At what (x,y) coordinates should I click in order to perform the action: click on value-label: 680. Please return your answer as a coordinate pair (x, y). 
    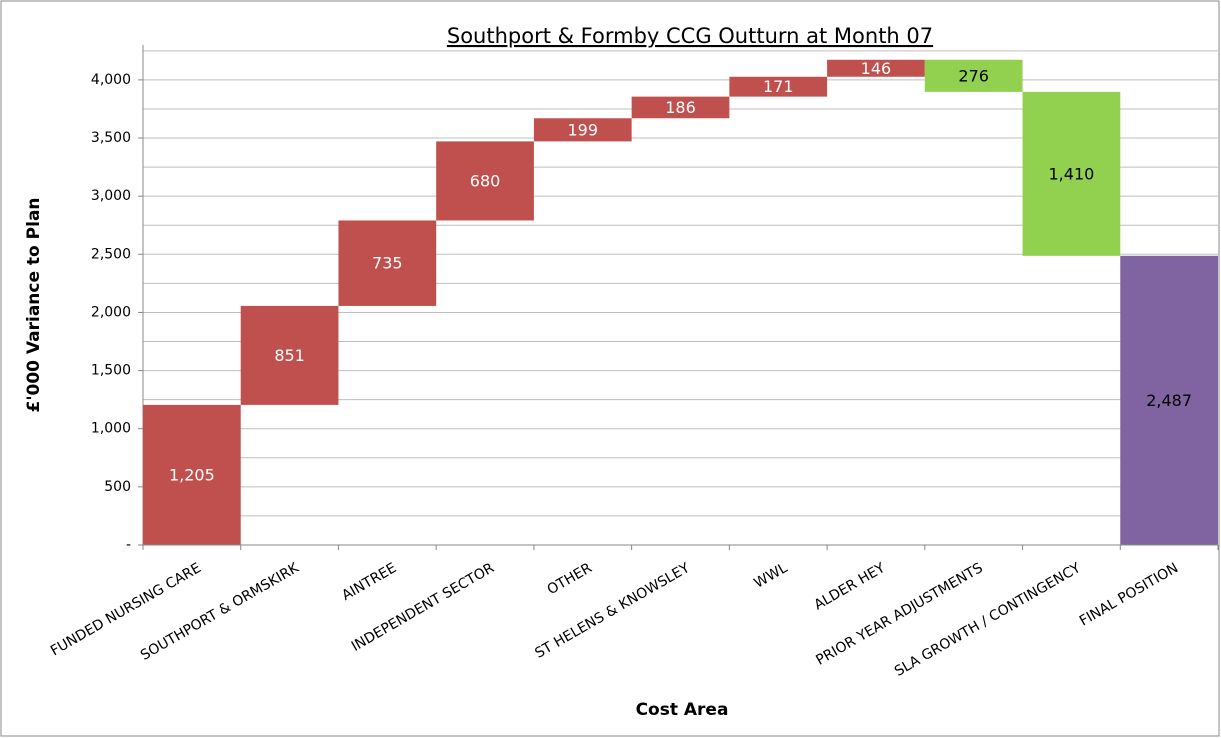
    Looking at the image, I should click on (485, 180).